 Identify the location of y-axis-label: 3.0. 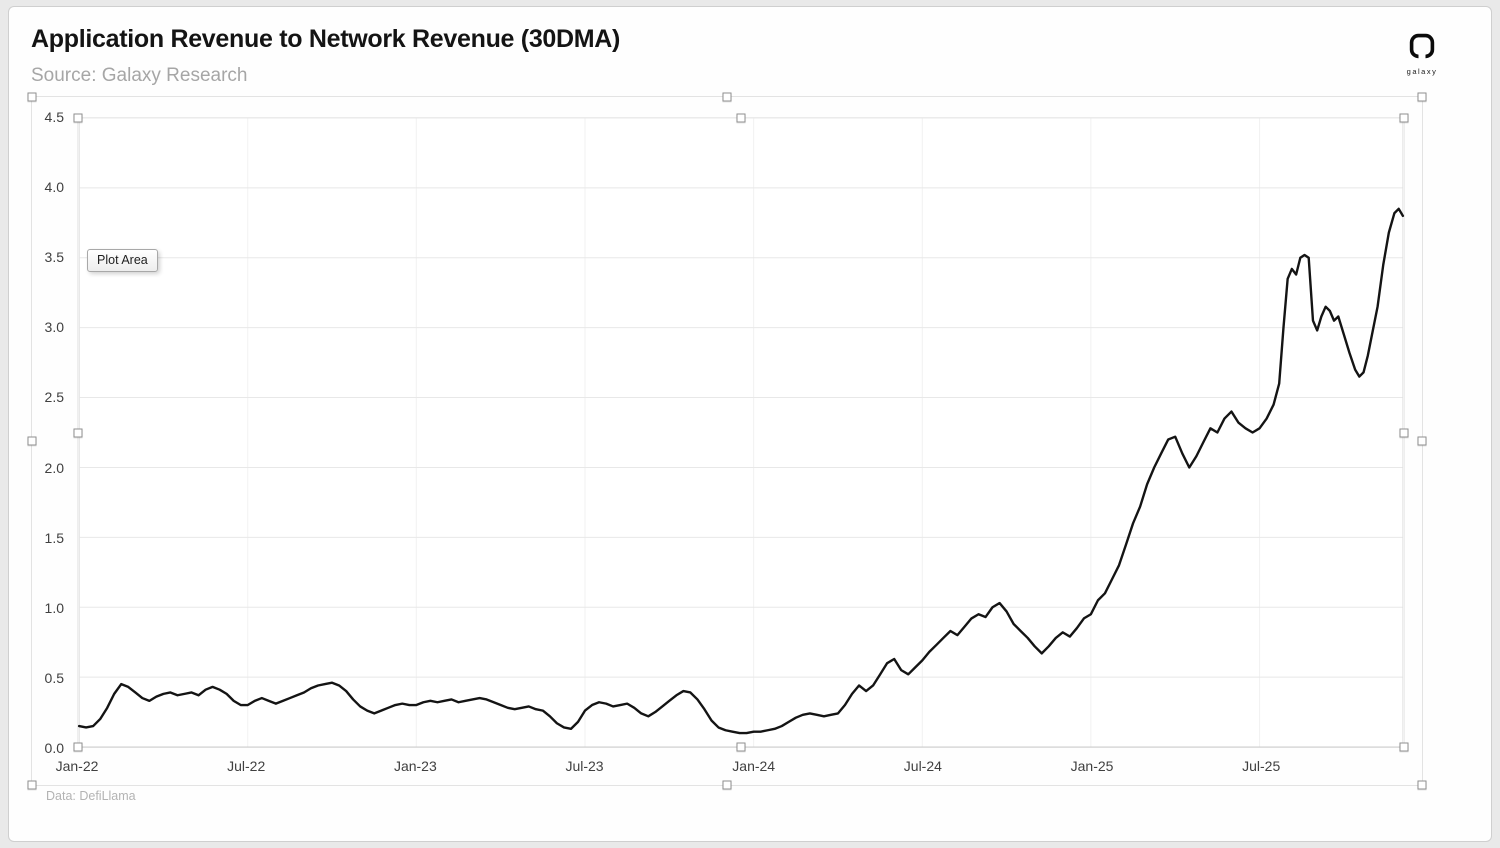
(54, 327).